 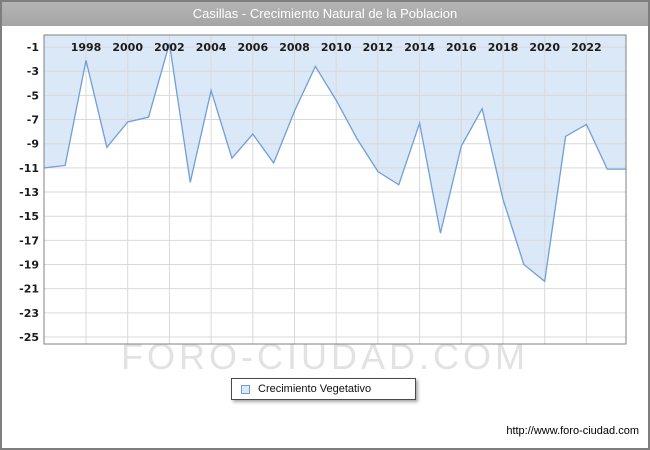 I want to click on y-axis-label: -5, so click(x=33, y=95).